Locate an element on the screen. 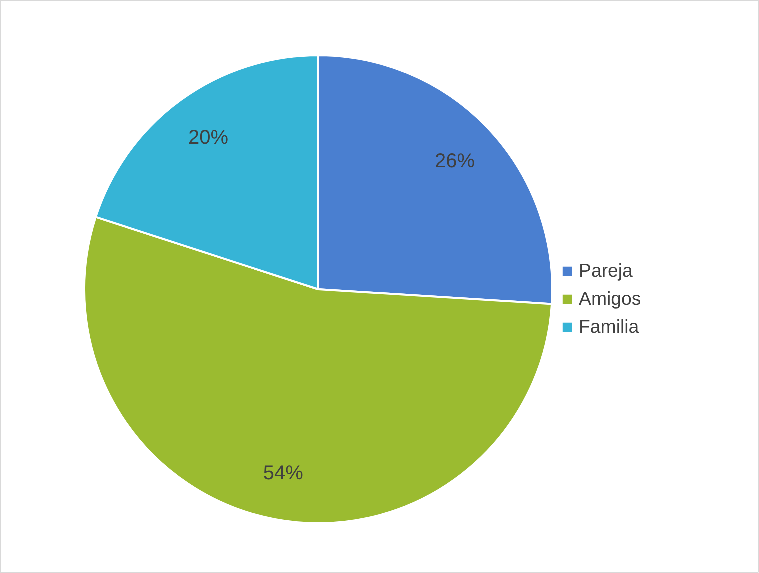  data-label: 54% is located at coordinates (283, 473).